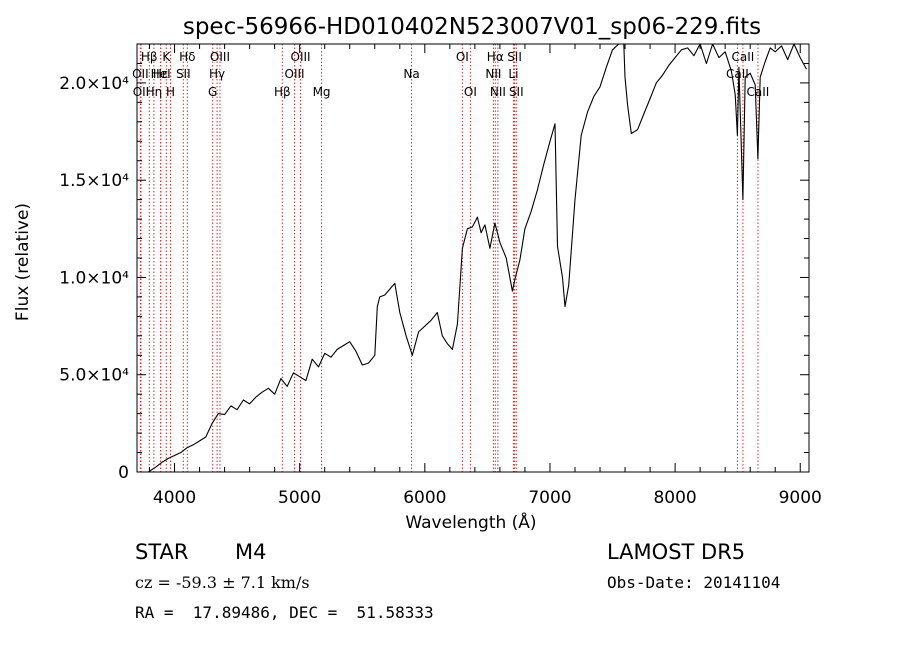 The width and height of the screenshot is (900, 649). I want to click on survey-name: LAMOST DR5, so click(676, 552).